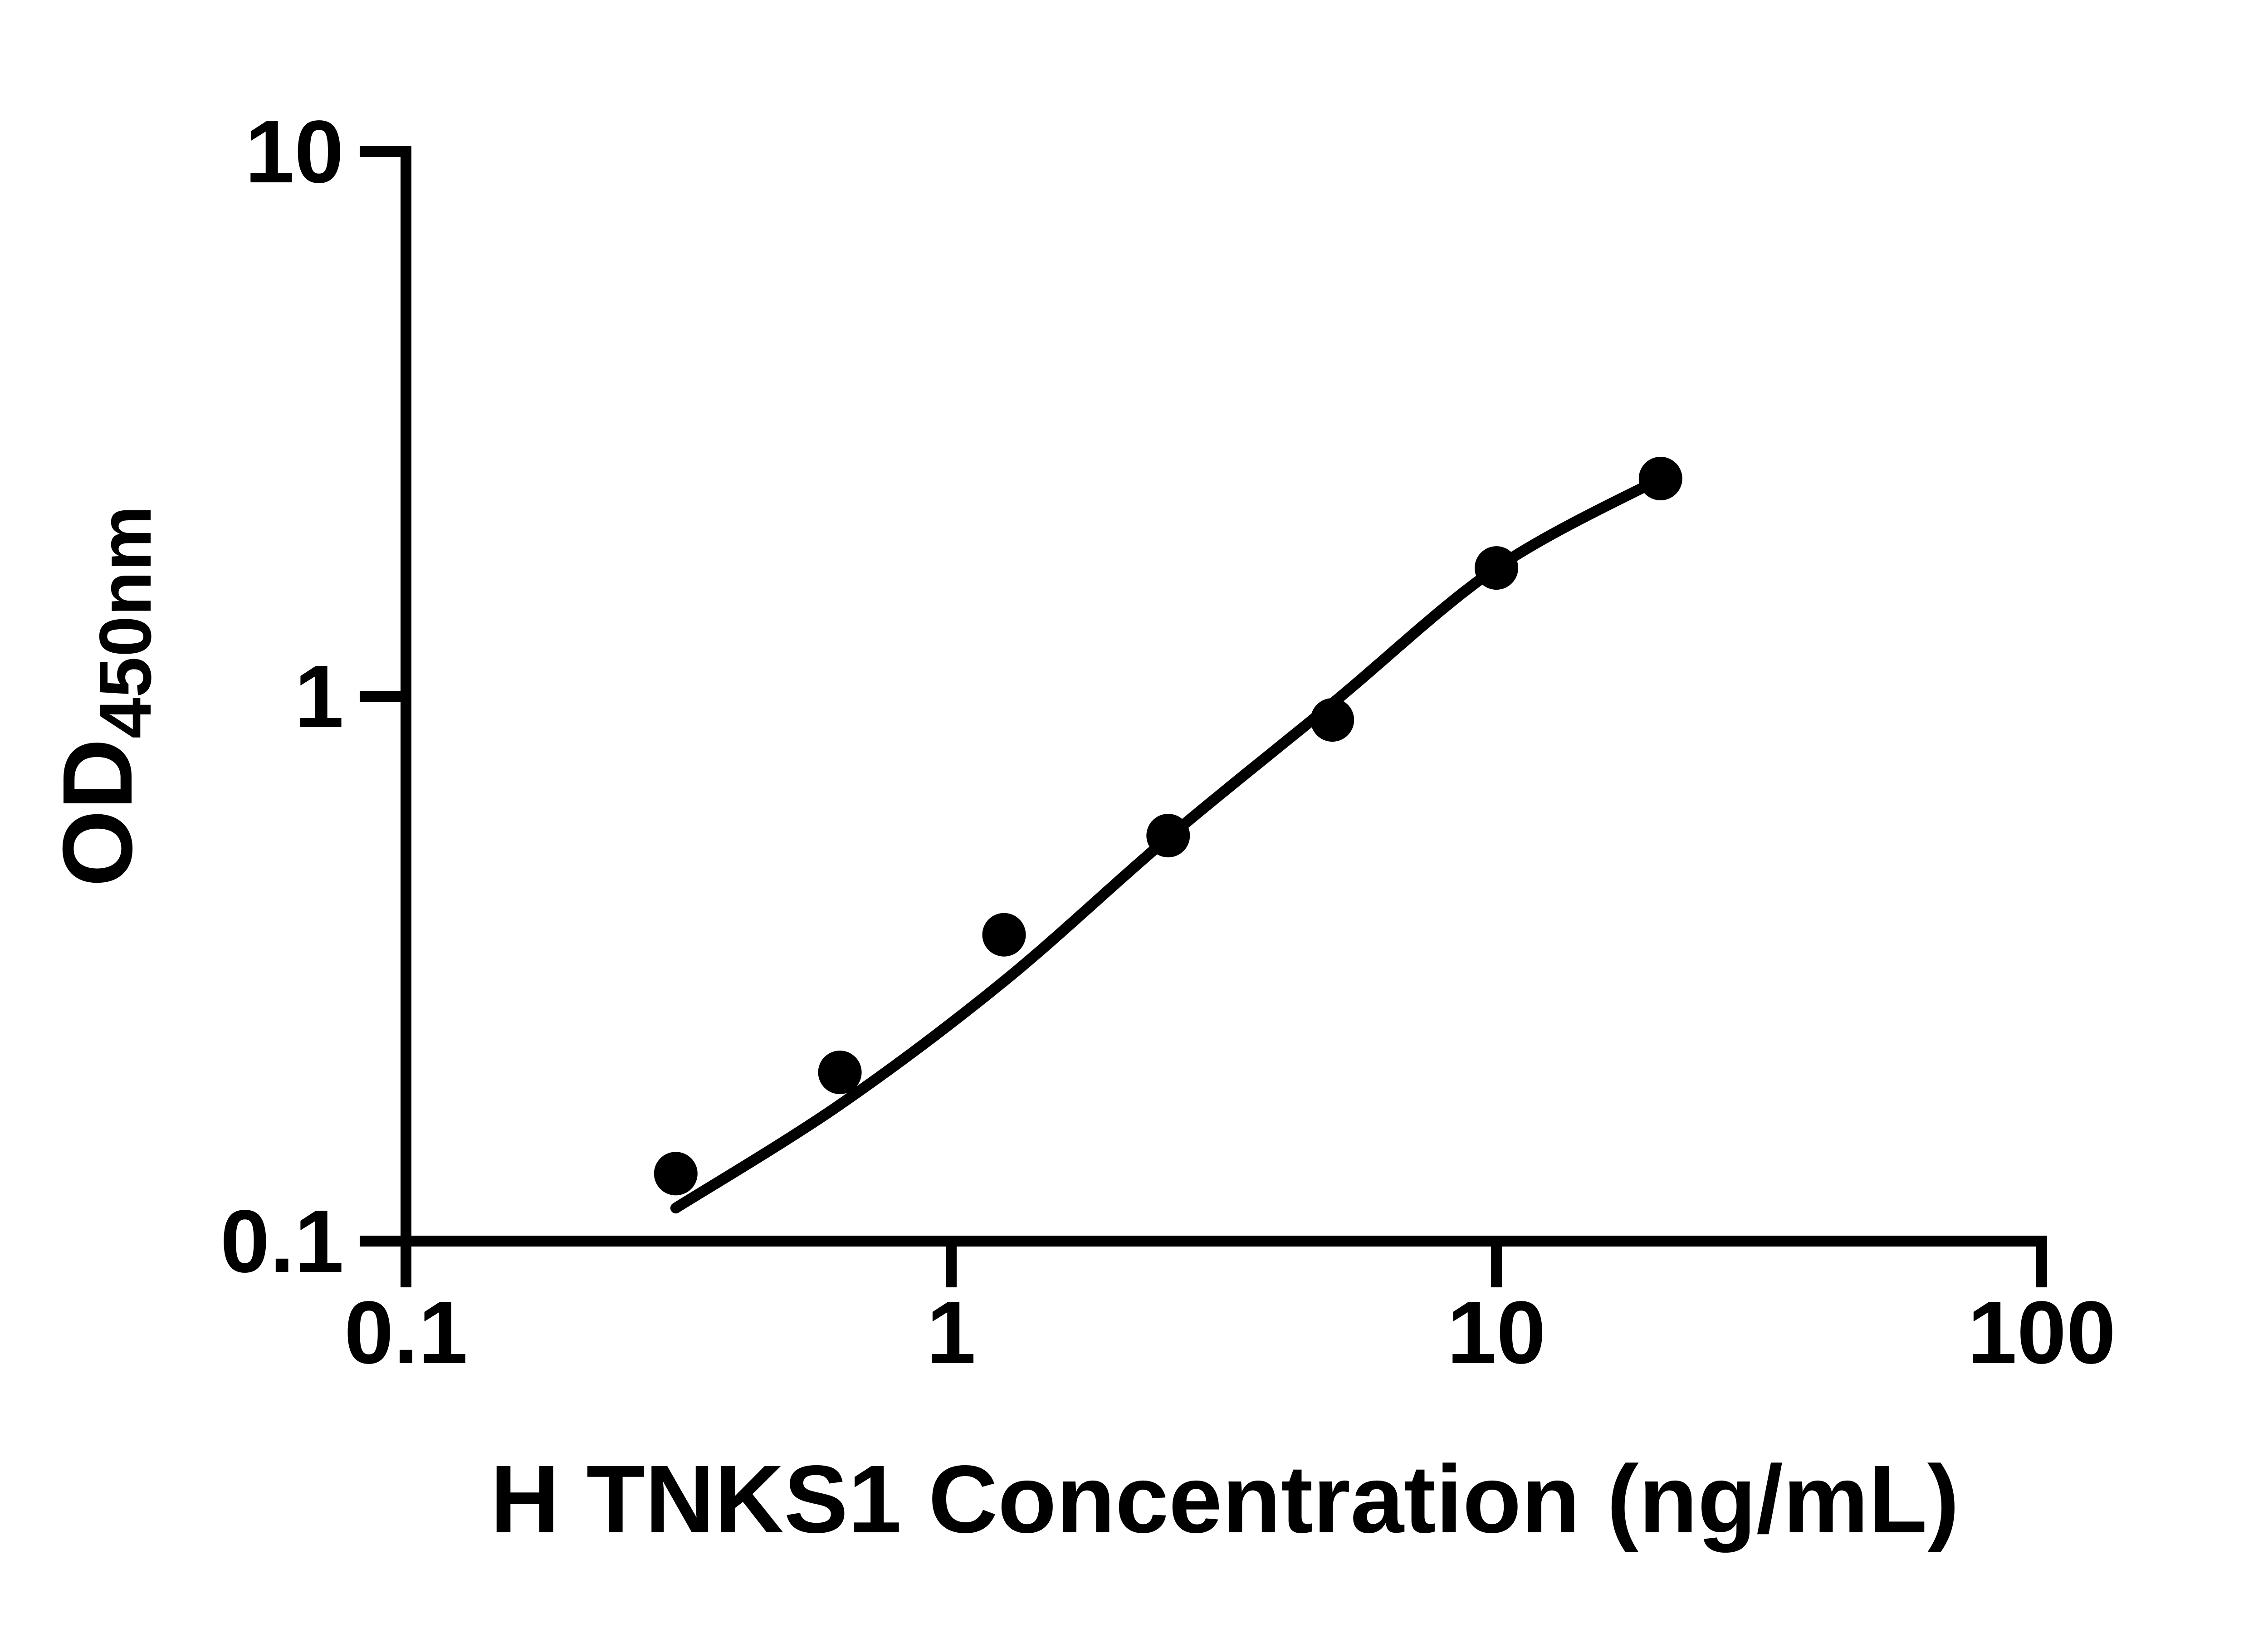  I want to click on y-tick-label-1: 1, so click(319, 696).